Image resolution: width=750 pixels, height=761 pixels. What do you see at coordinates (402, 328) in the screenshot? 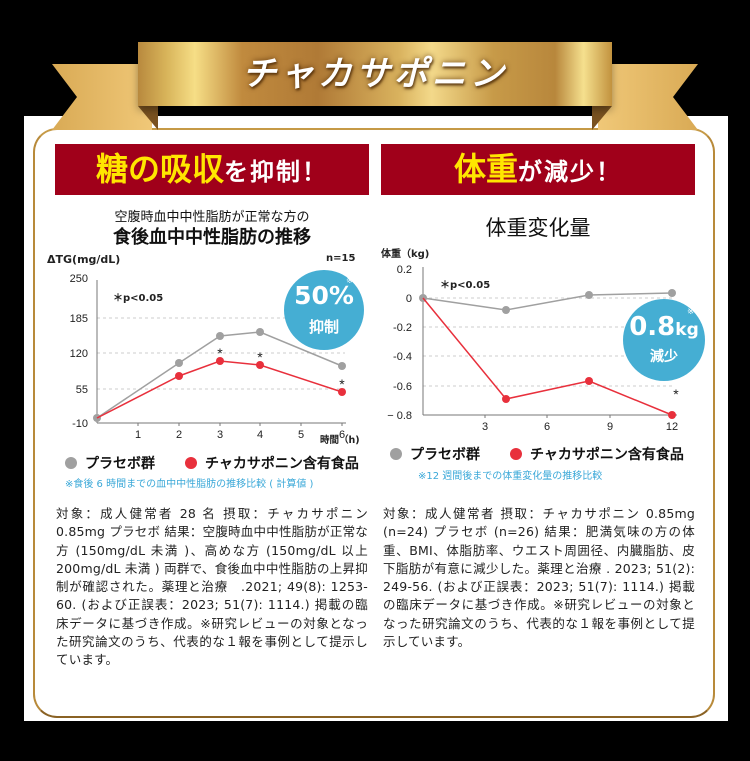
I see `svg-text: -0.2` at bounding box center [402, 328].